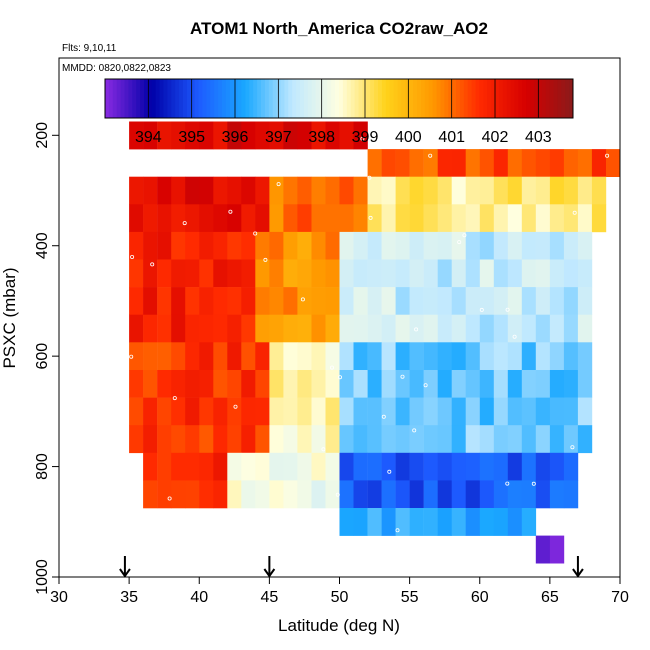  What do you see at coordinates (351, 567) in the screenshot?
I see `flight-arrows` at bounding box center [351, 567].